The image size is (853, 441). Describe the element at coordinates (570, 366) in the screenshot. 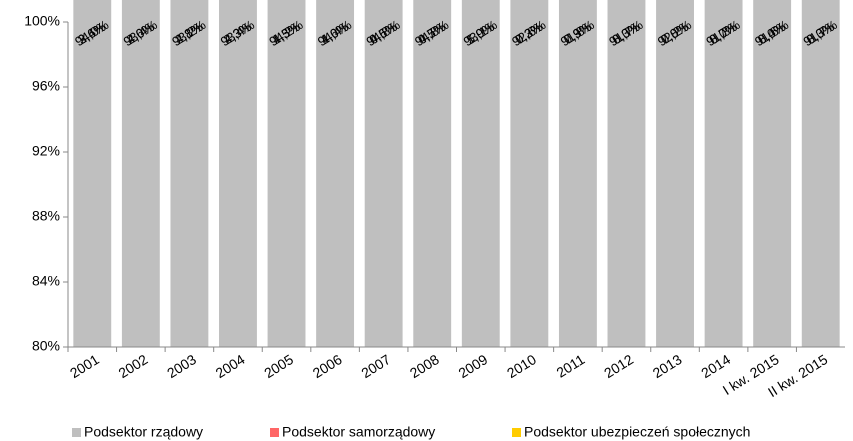

I see `x-tick-label: 2011` at that location.